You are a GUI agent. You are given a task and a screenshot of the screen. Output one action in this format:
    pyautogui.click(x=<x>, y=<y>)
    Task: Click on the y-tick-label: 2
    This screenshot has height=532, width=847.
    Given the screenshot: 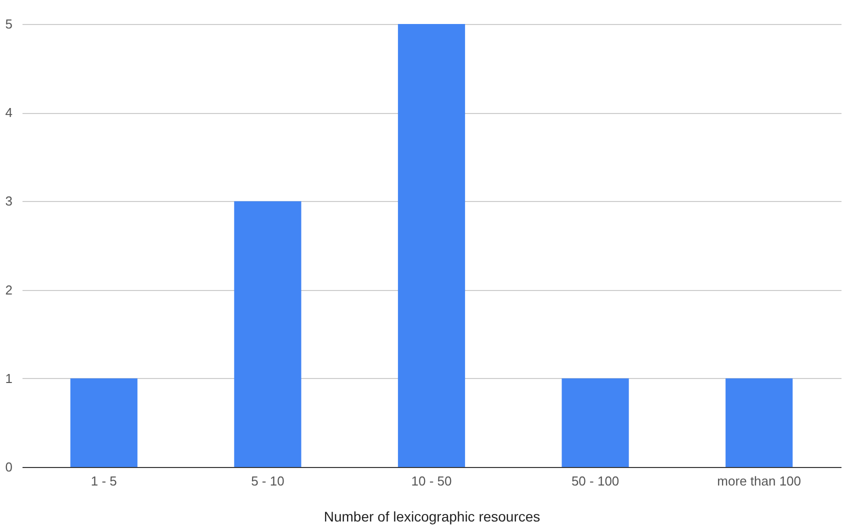 What is the action you would take?
    pyautogui.click(x=8, y=290)
    